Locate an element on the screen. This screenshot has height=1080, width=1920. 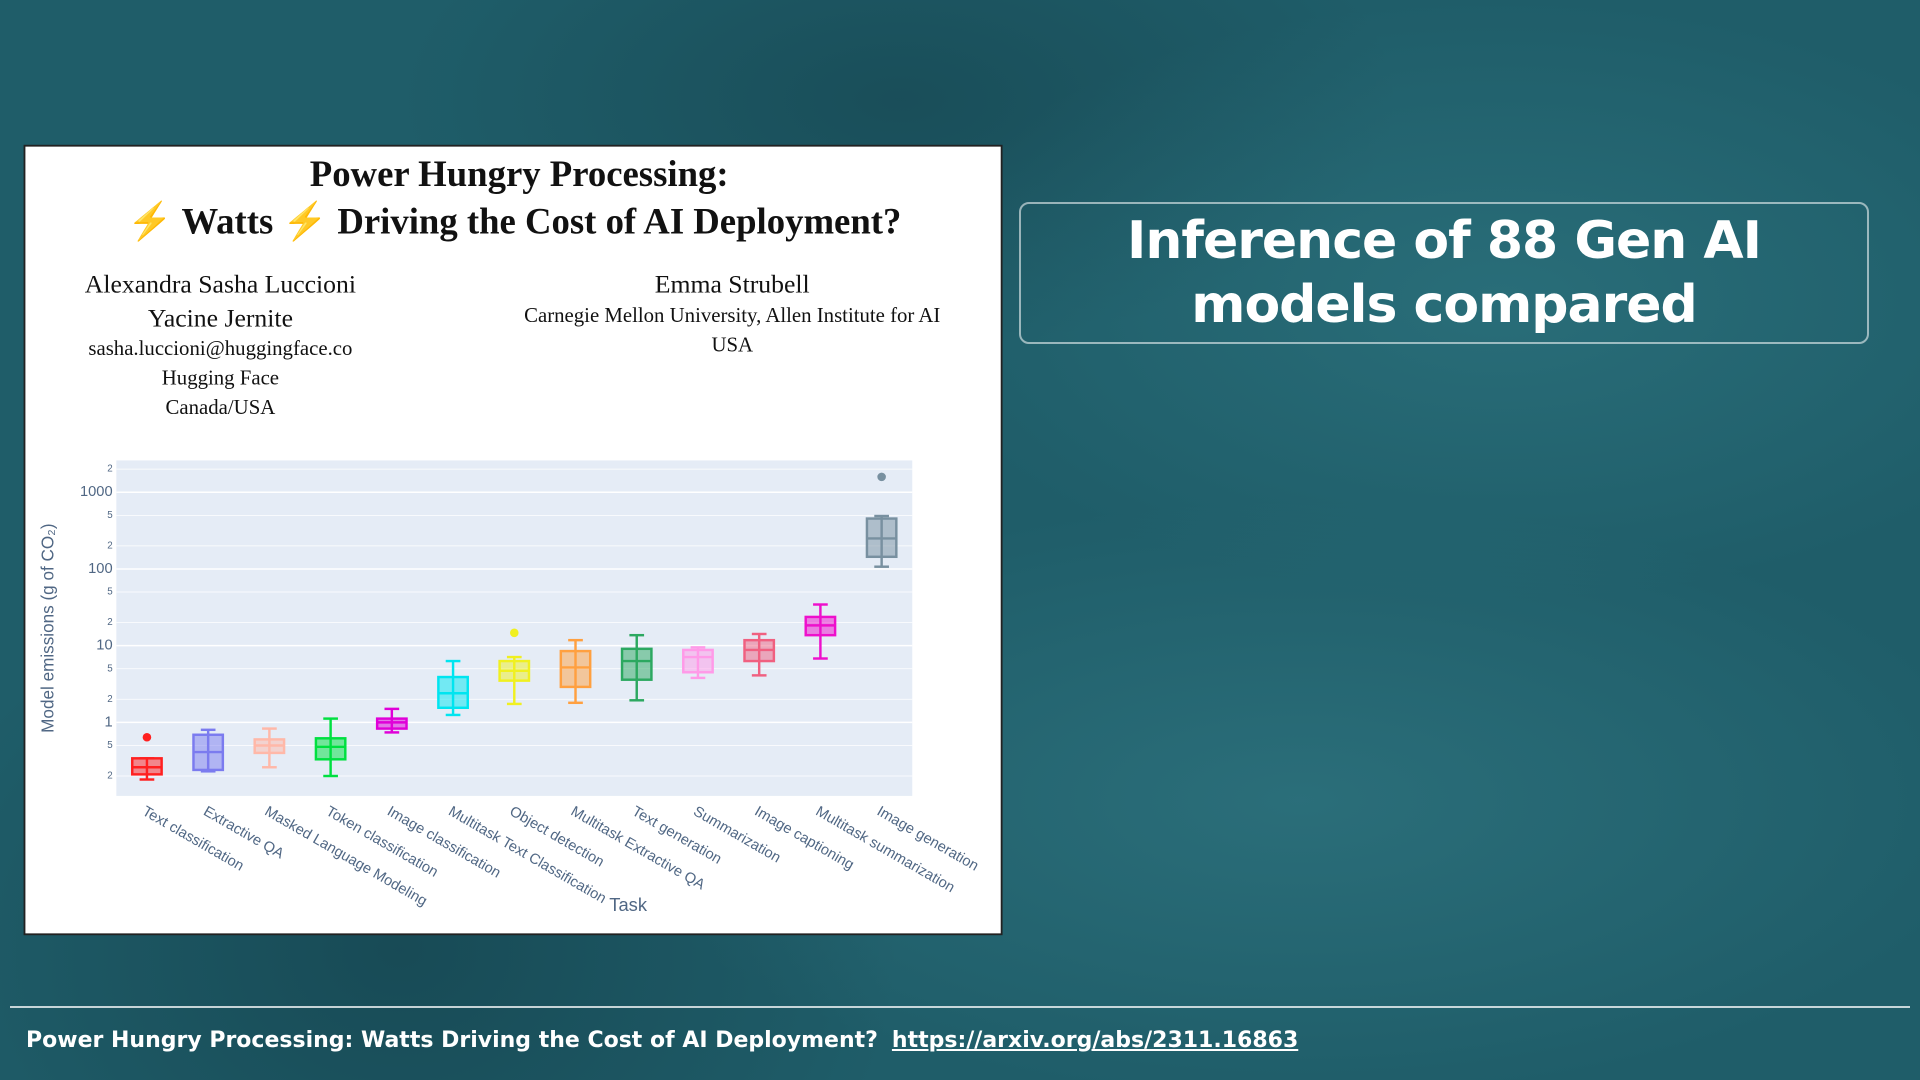
author-line: Yacine Jernite is located at coordinates (220, 318).